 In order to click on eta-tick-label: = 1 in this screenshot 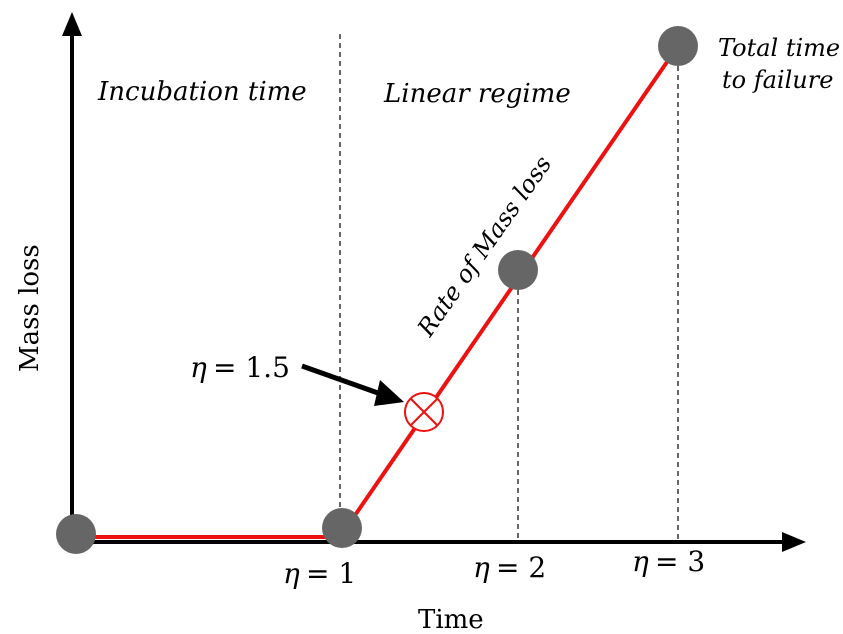, I will do `click(331, 573)`.